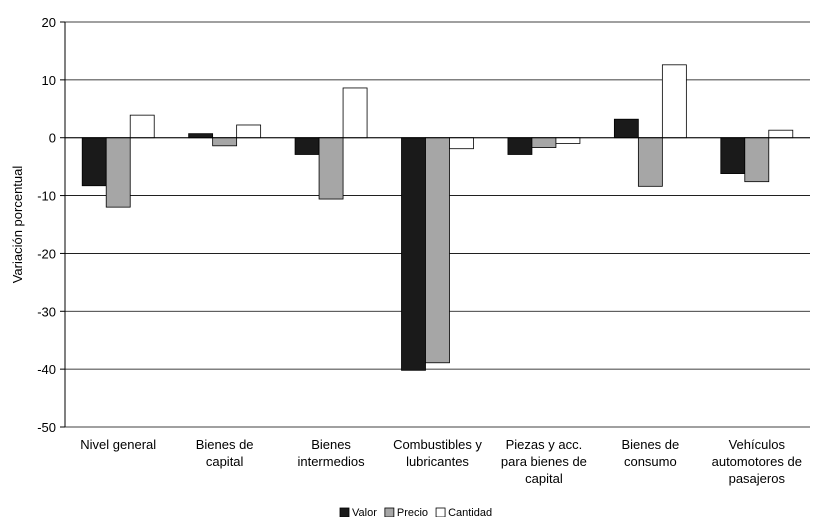 This screenshot has width=816, height=517. Describe the element at coordinates (118, 444) in the screenshot. I see `x-category-label: Nivel general` at that location.